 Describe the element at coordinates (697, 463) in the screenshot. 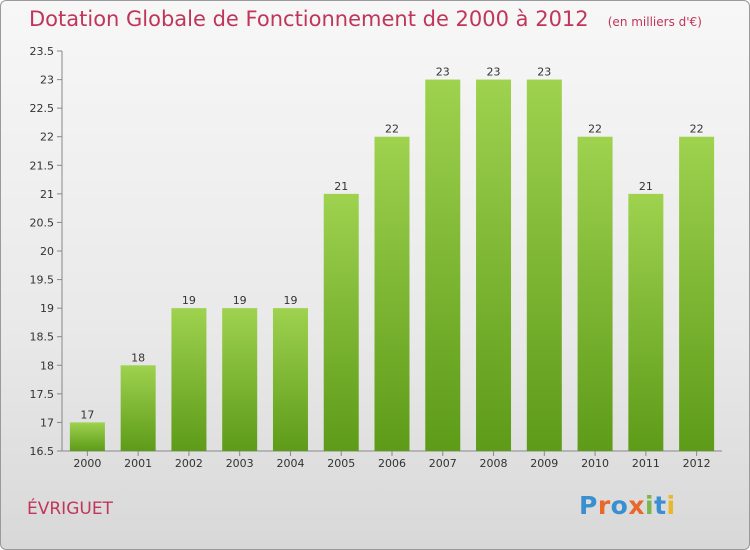

I see `x-tick-label: 2012` at that location.